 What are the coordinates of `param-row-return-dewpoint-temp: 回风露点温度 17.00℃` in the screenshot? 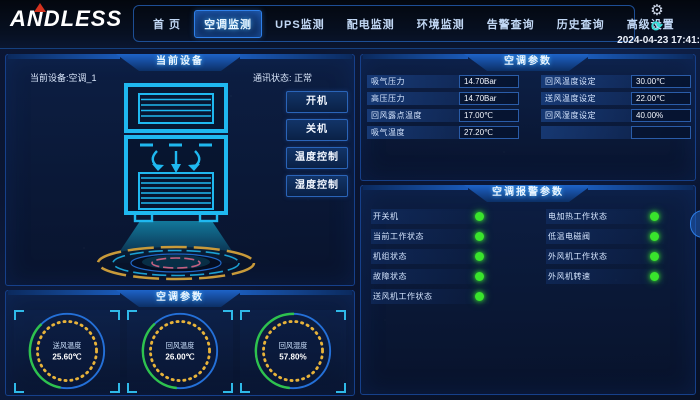 It's located at (443, 115).